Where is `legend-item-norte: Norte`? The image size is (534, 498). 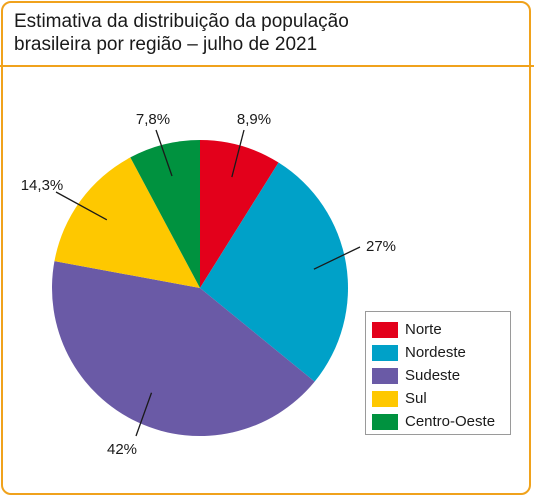 legend-item-norte: Norte is located at coordinates (441, 329).